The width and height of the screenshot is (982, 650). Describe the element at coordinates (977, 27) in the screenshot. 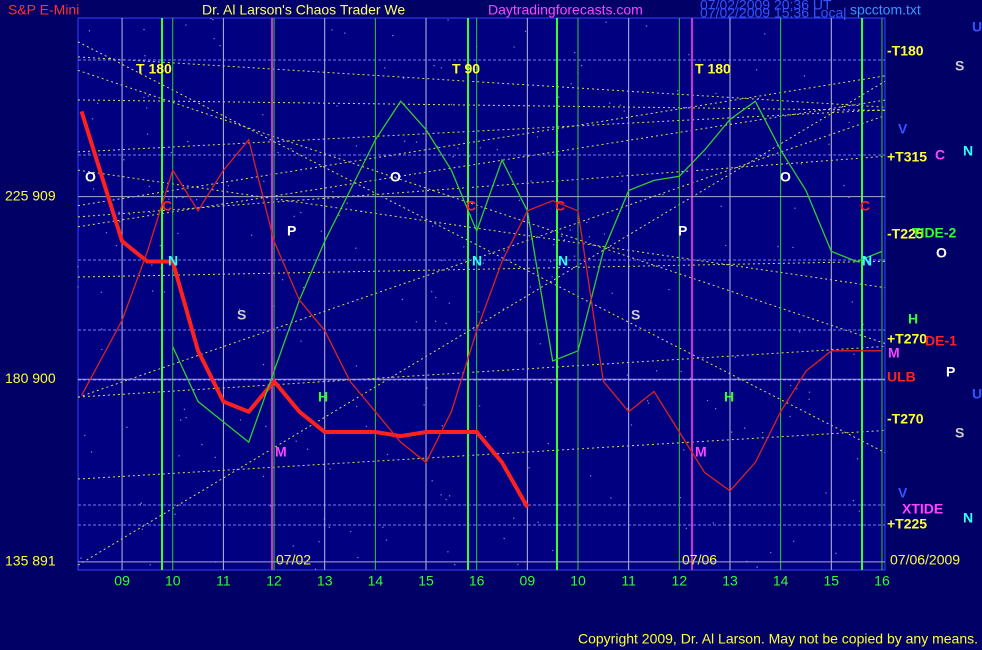

I see `annotation: U` at that location.